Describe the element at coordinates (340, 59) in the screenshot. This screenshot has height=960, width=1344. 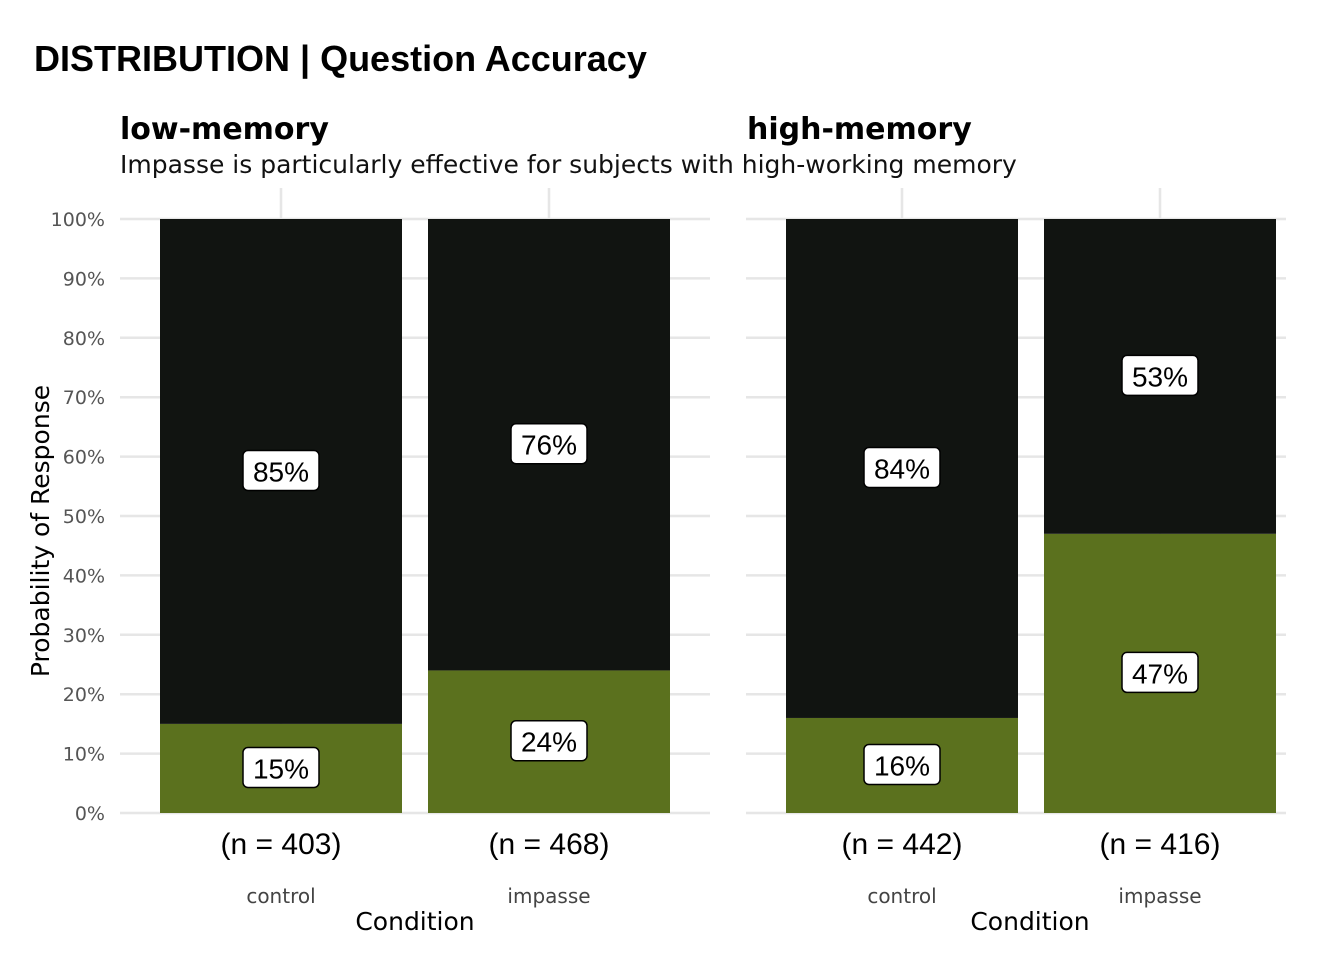
I see `chart-title: DISTRIBUTION | Question Accuracy` at that location.